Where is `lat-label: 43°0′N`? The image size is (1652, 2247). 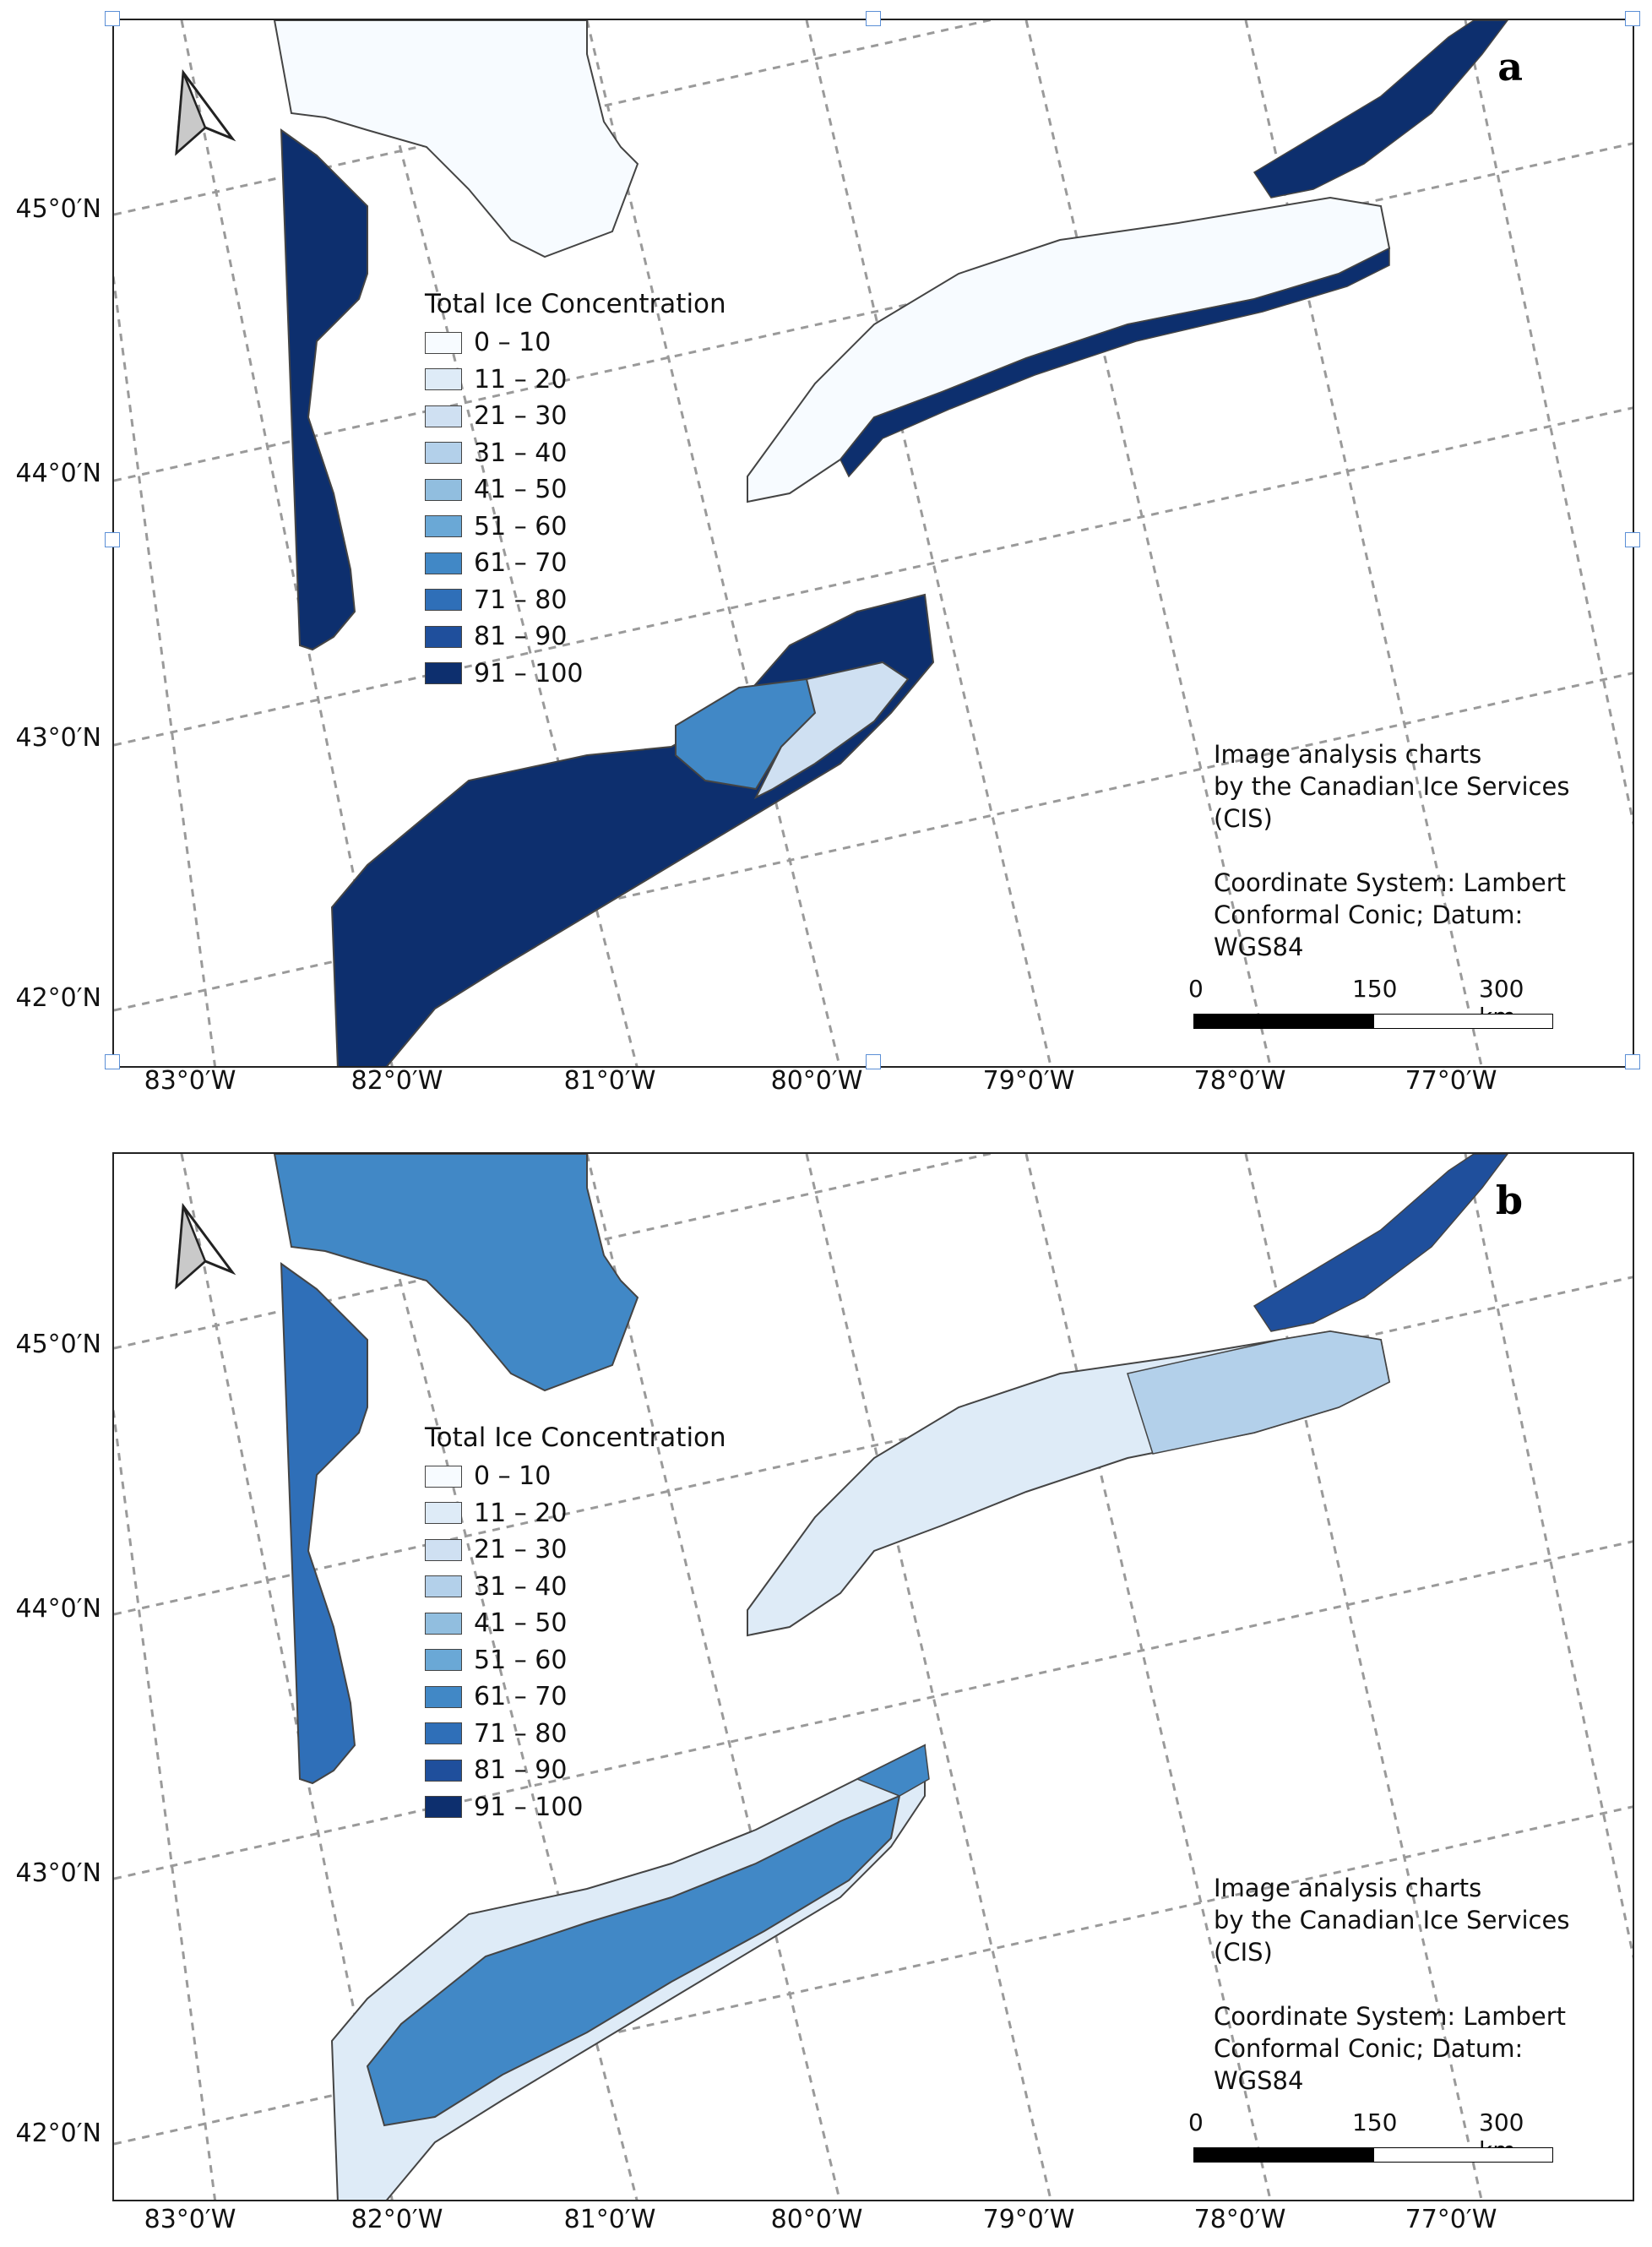
lat-label: 43°0′N is located at coordinates (58, 1873).